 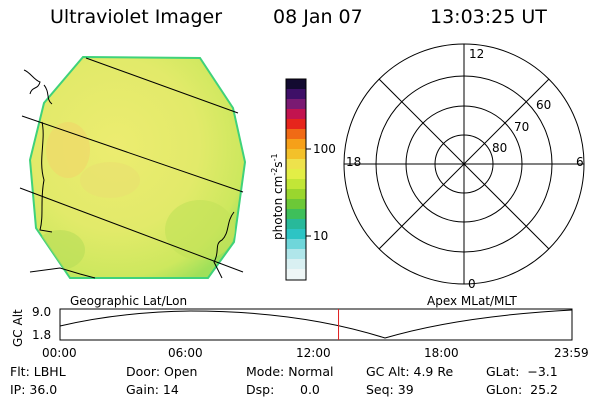 What do you see at coordinates (310, 389) in the screenshot?
I see `dsp-value: 0.0` at bounding box center [310, 389].